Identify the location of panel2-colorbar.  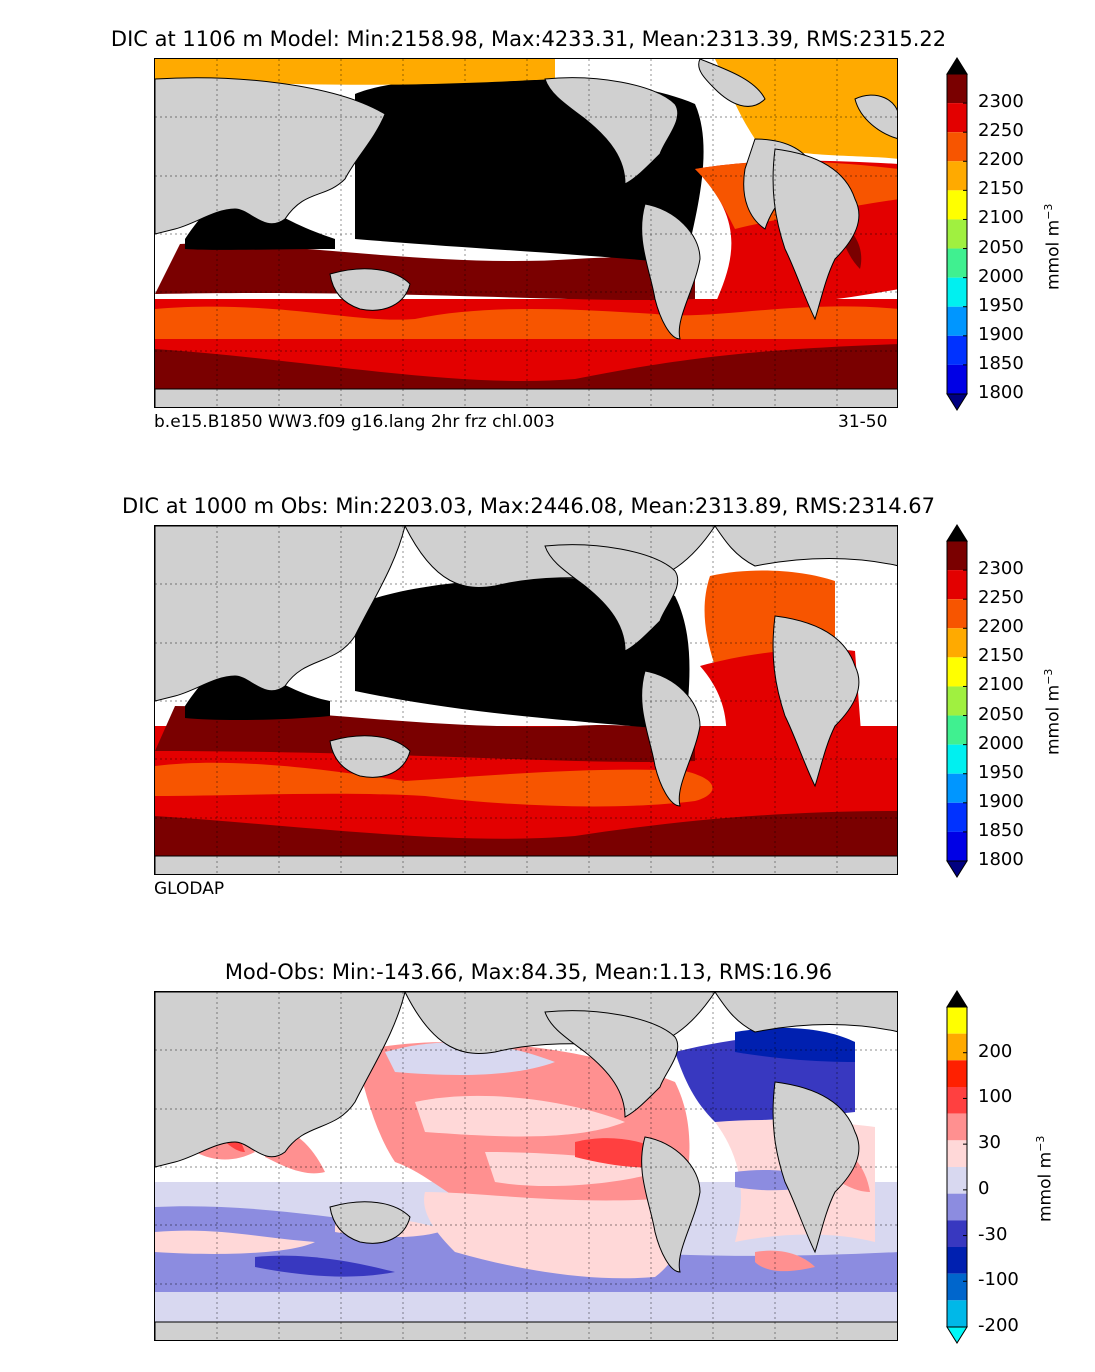
(957, 701).